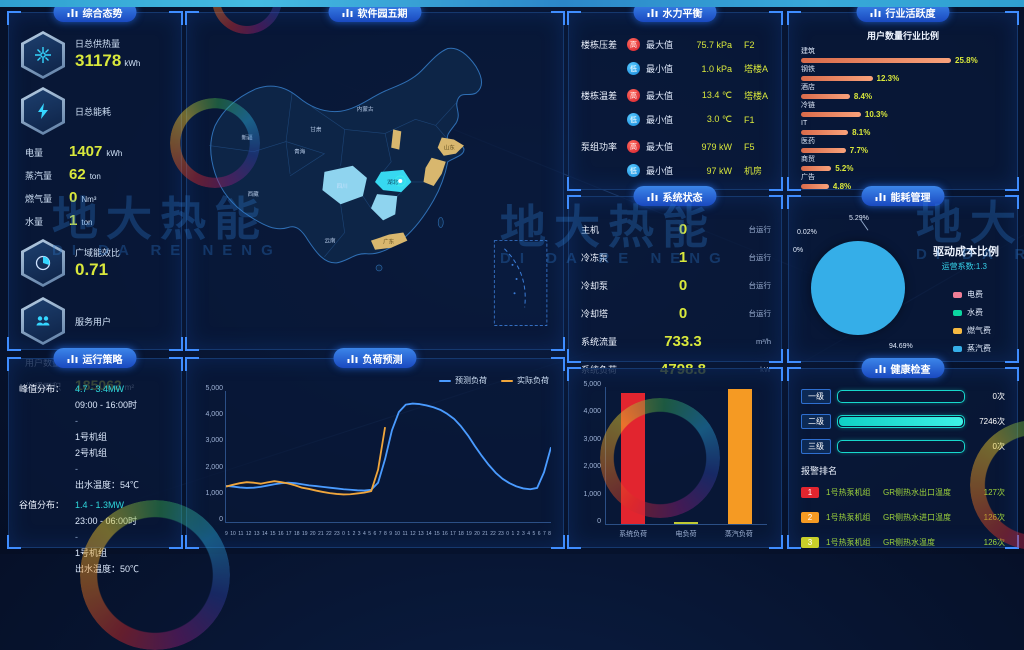  Describe the element at coordinates (539, 534) in the screenshot. I see `x-tick: 6` at that location.